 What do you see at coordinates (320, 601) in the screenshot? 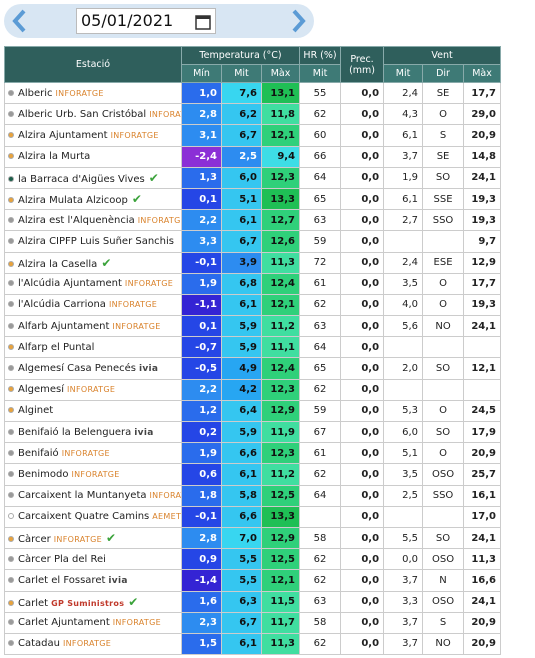
I see `value-cell: 63` at bounding box center [320, 601].